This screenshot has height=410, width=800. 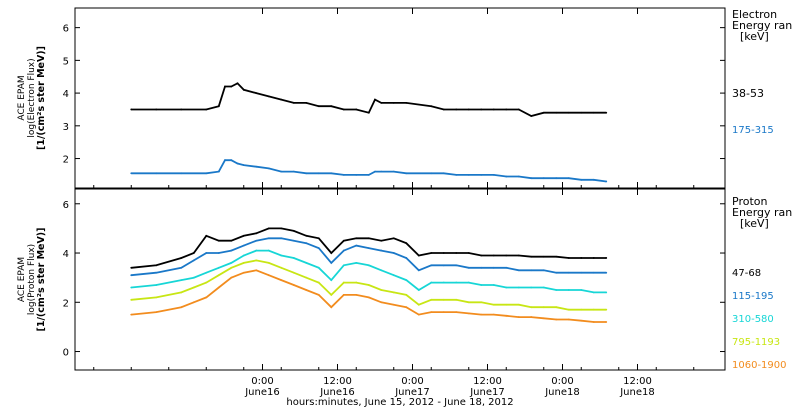 What do you see at coordinates (32, 279) in the screenshot?
I see `y-axis-title-line: log(Proton Flux)` at bounding box center [32, 279].